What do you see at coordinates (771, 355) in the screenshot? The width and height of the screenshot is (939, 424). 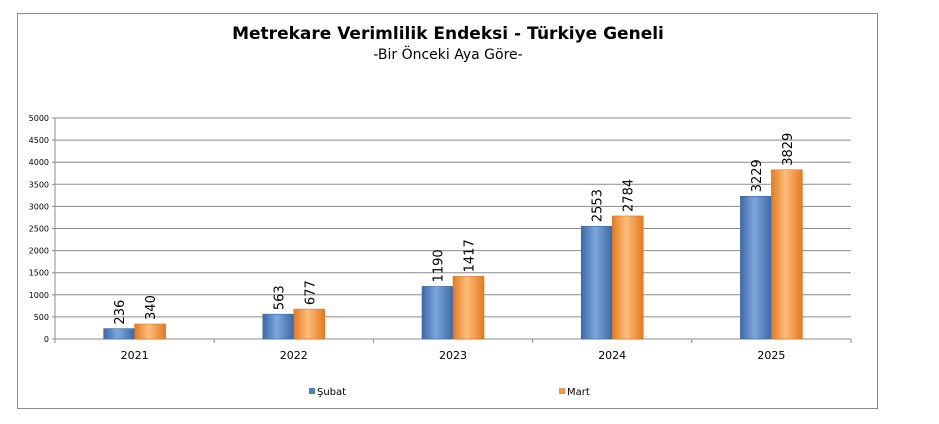 I see `x-tick-label: 2025` at bounding box center [771, 355].